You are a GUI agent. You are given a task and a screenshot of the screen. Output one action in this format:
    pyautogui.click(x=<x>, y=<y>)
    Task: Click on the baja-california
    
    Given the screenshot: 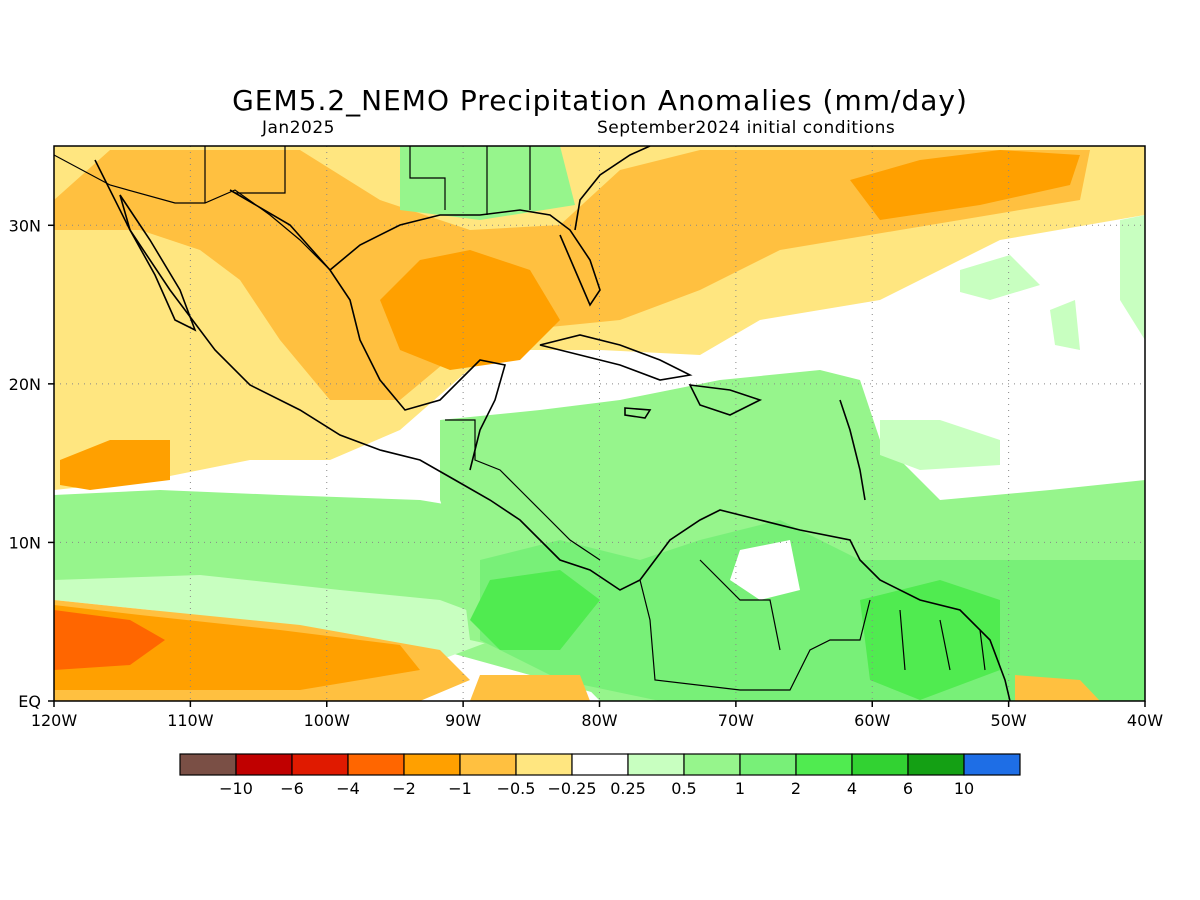 What is the action you would take?
    pyautogui.click(x=158, y=263)
    